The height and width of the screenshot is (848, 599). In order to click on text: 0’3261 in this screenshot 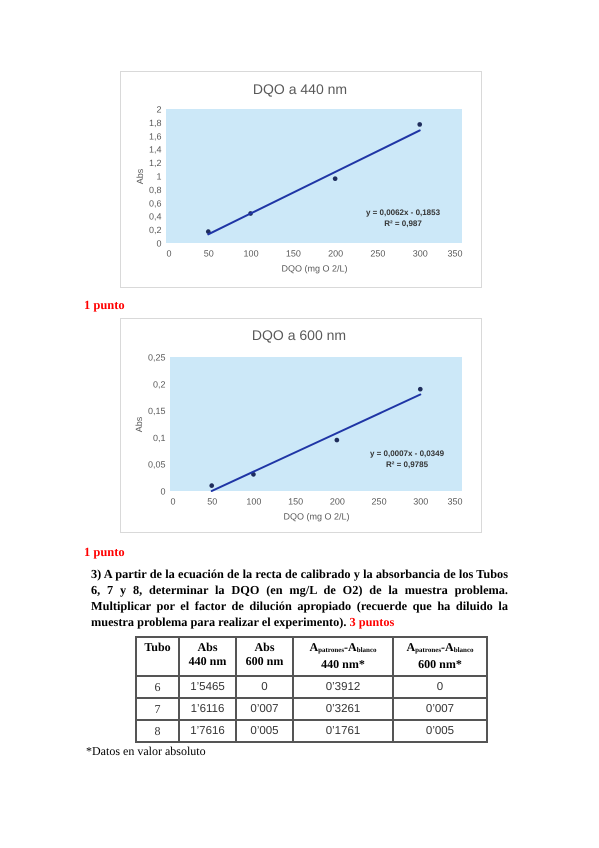, I will do `click(343, 709)`.